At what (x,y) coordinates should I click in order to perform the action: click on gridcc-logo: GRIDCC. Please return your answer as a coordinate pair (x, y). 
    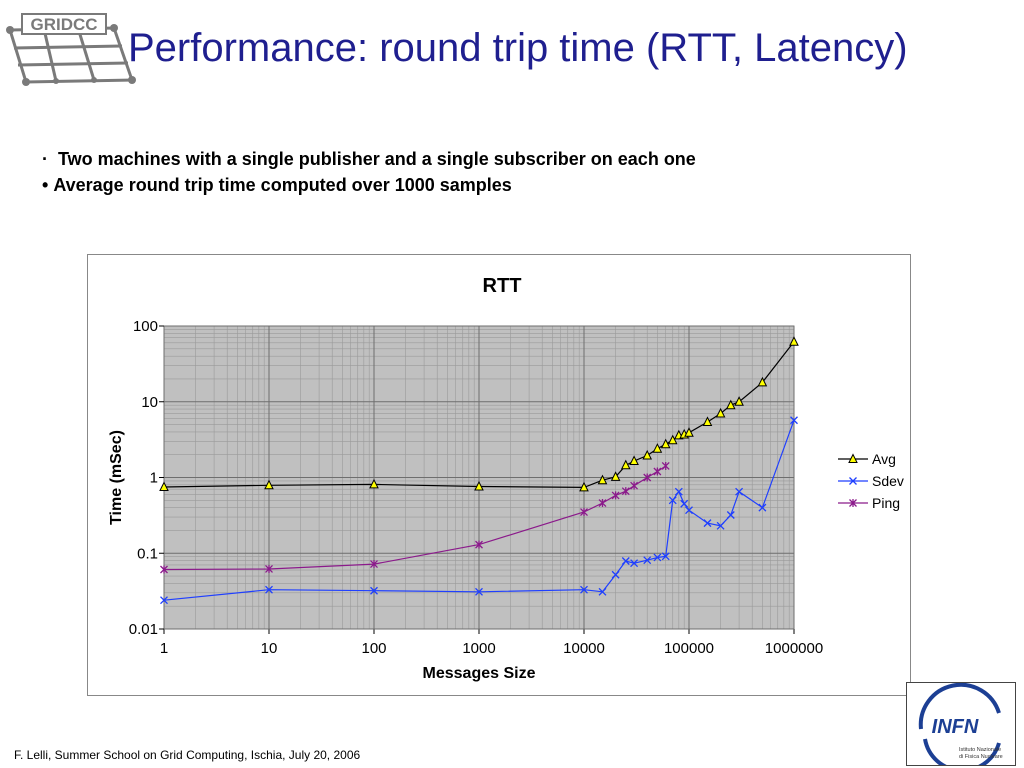
    Looking at the image, I should click on (71, 49).